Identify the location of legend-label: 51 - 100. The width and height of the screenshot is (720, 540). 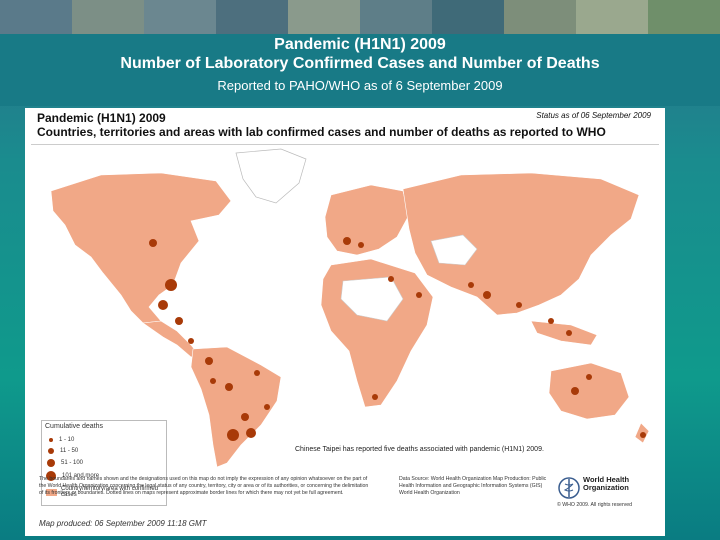
(72, 463).